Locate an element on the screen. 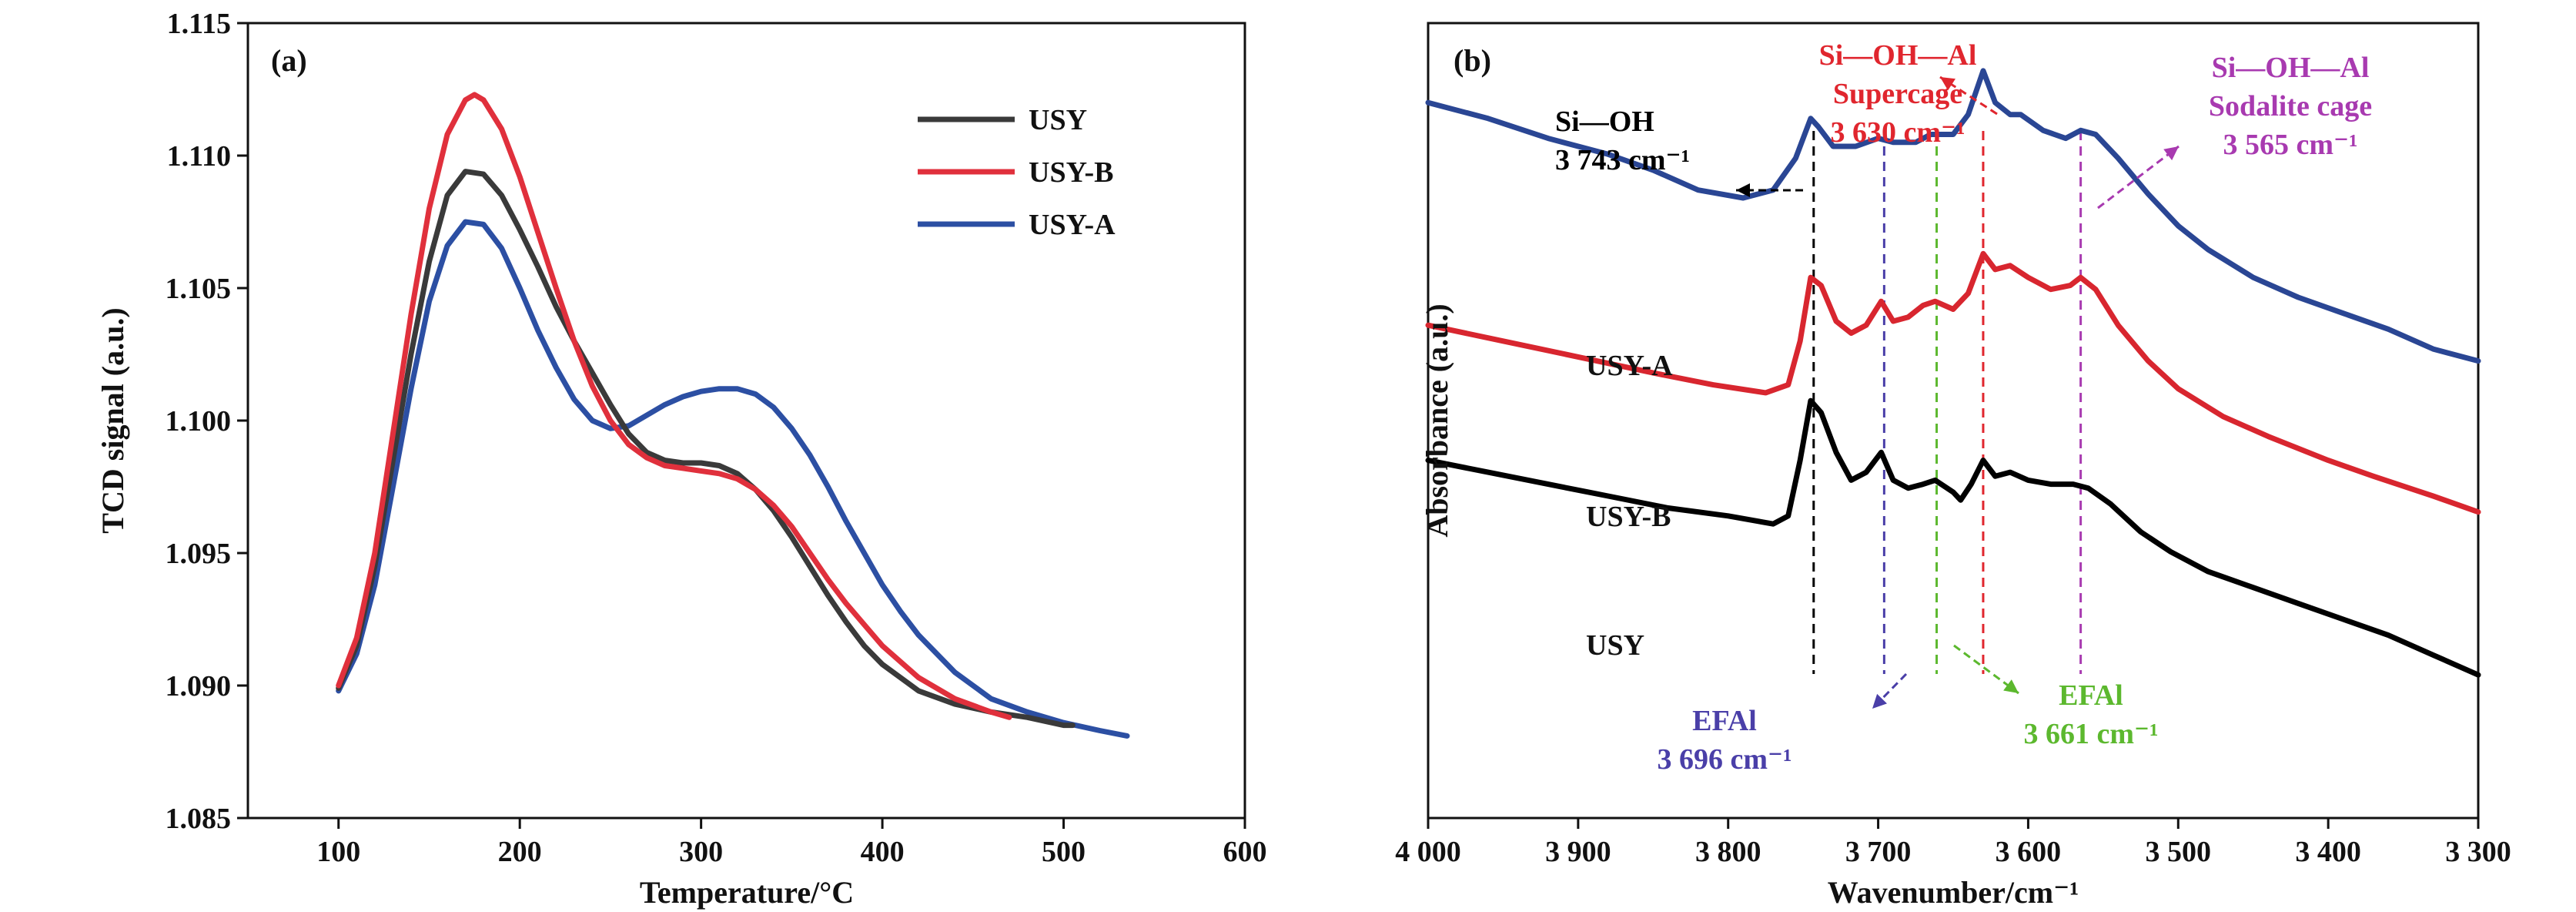 The width and height of the screenshot is (2576, 912). panel-b-series-usy-b is located at coordinates (1953, 382).